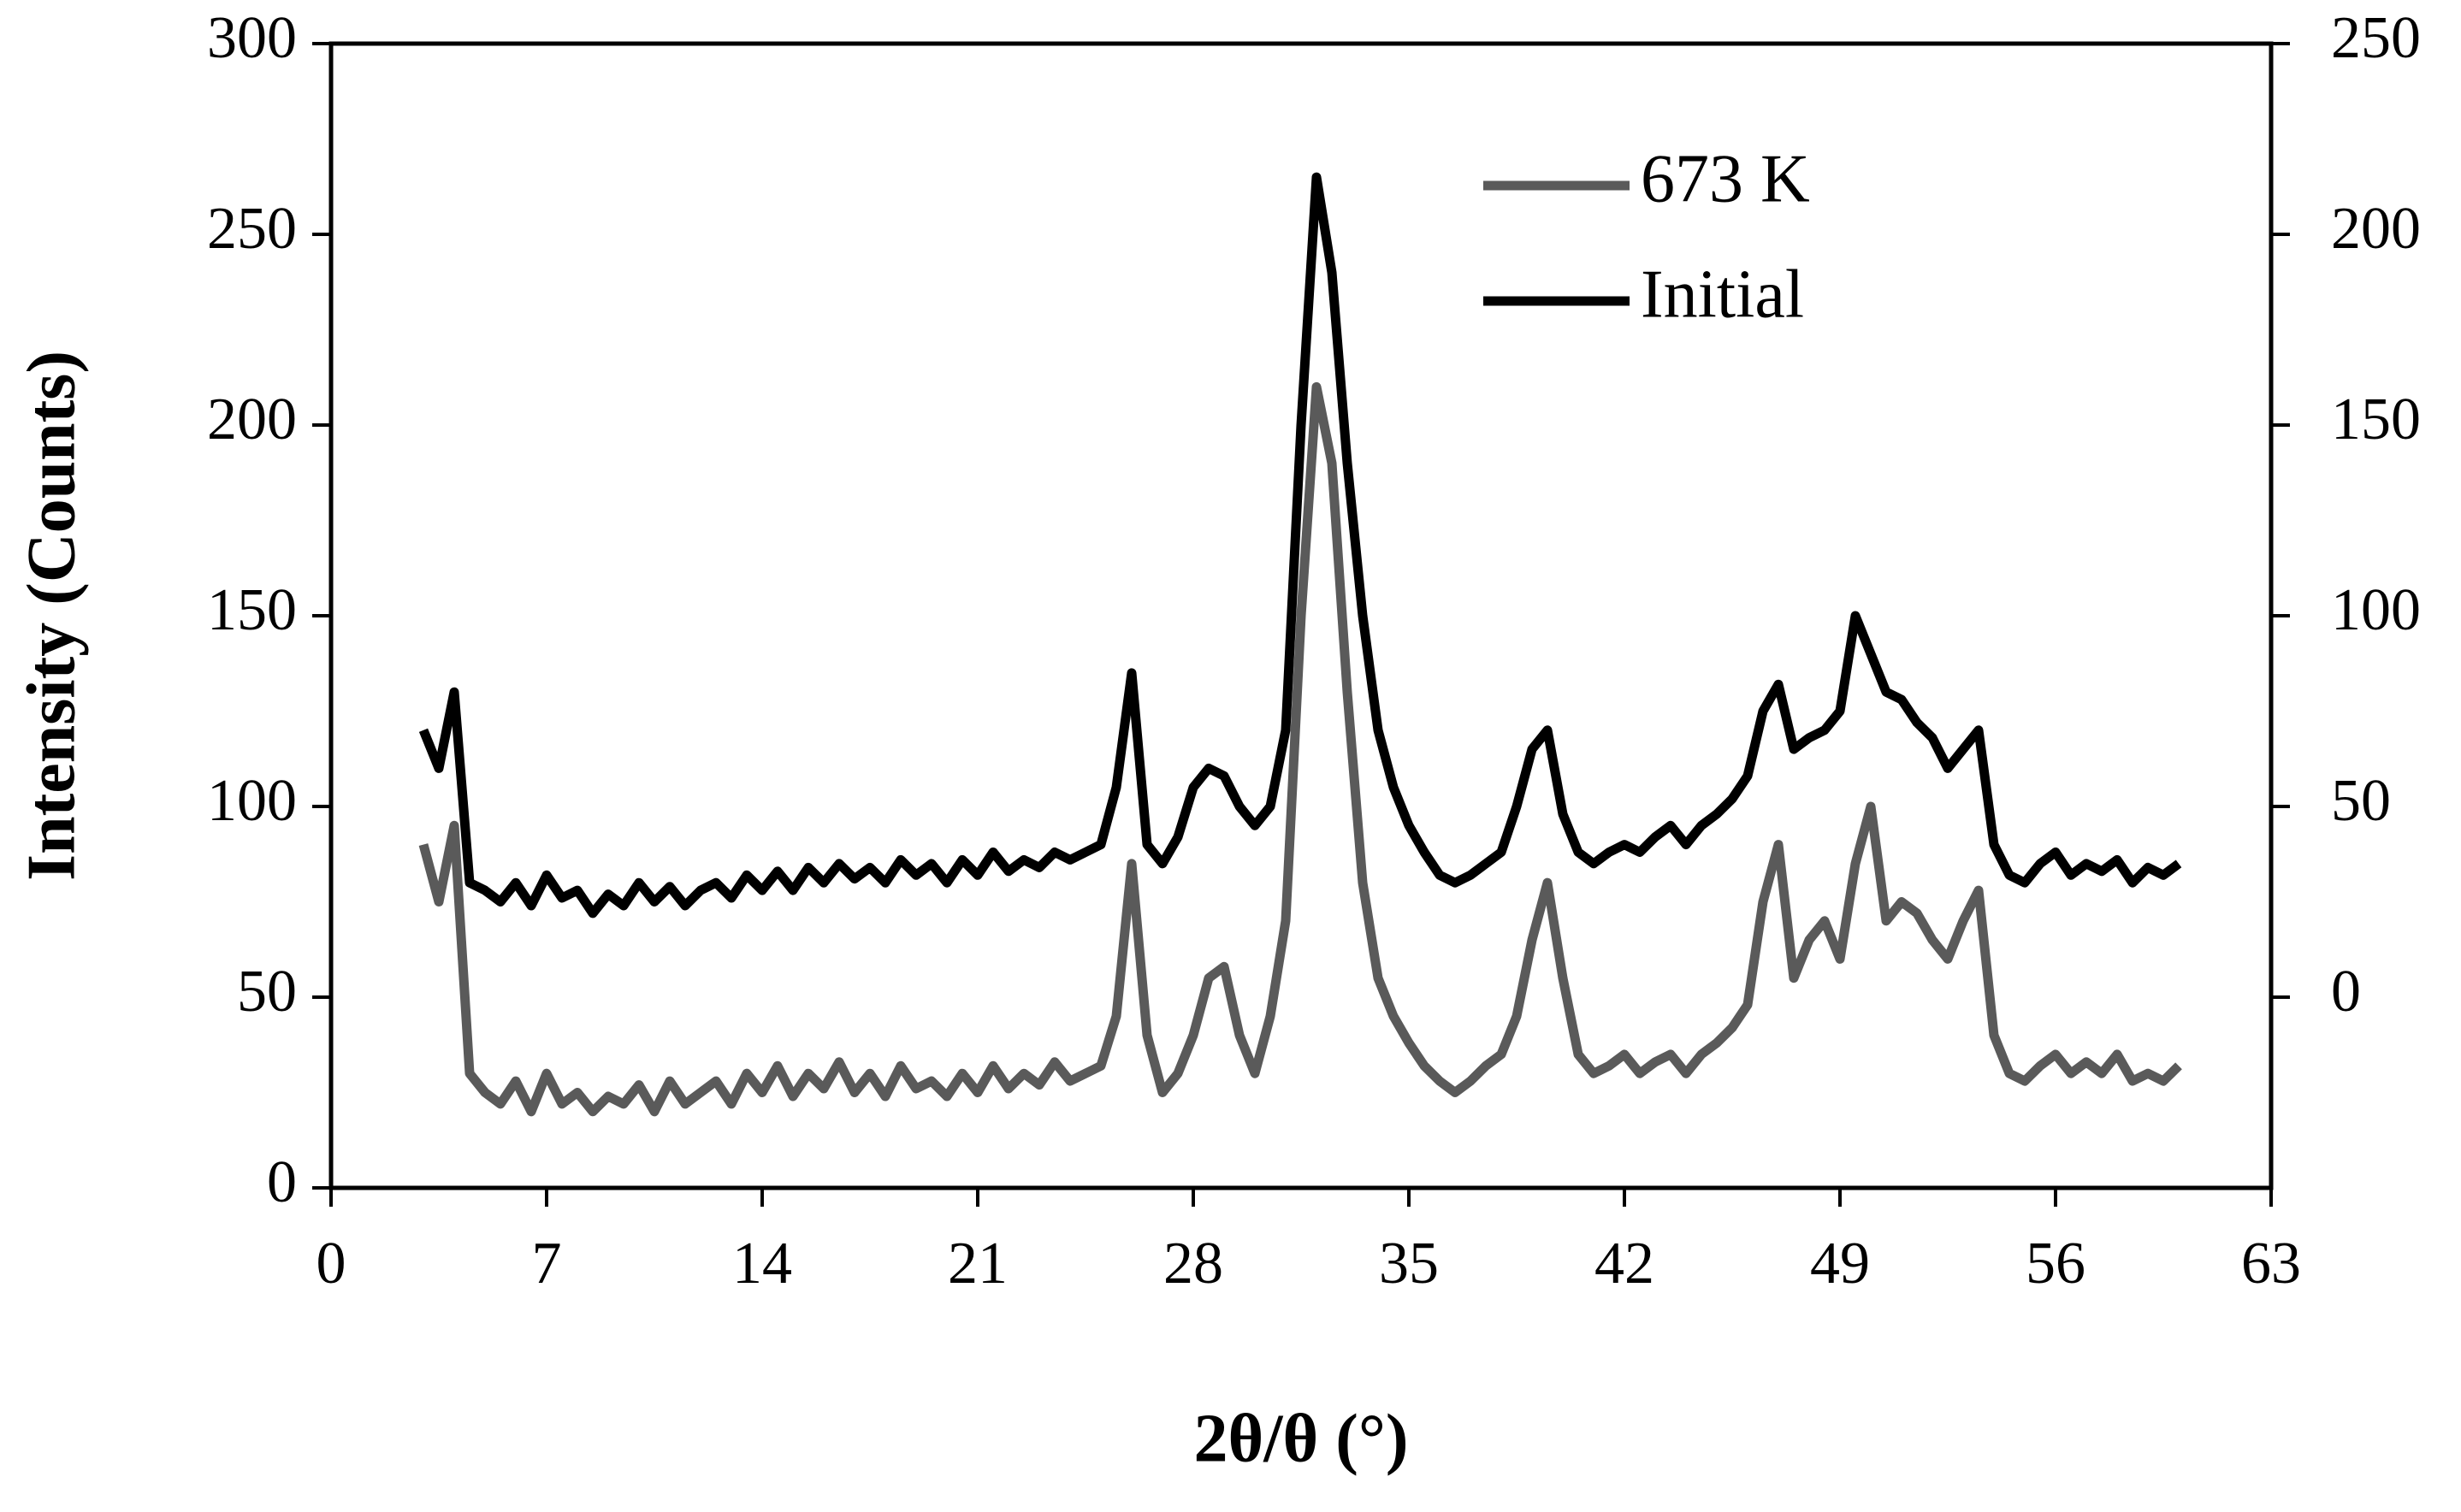  What do you see at coordinates (252, 419) in the screenshot?
I see `y-tick-label: 200` at bounding box center [252, 419].